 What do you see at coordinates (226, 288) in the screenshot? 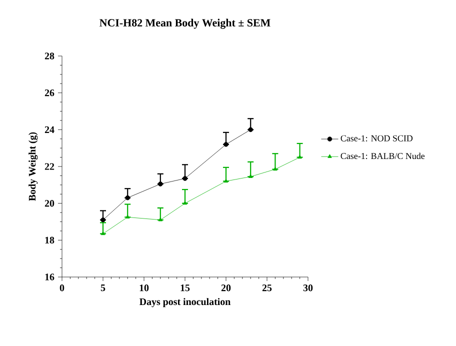
I see `x-tick-label: 20` at bounding box center [226, 288].